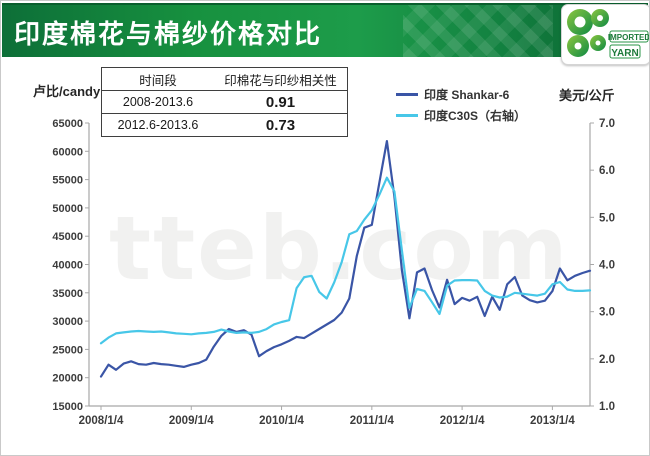  What do you see at coordinates (157, 125) in the screenshot?
I see `period-cell: 2012.6-2013.6` at bounding box center [157, 125].